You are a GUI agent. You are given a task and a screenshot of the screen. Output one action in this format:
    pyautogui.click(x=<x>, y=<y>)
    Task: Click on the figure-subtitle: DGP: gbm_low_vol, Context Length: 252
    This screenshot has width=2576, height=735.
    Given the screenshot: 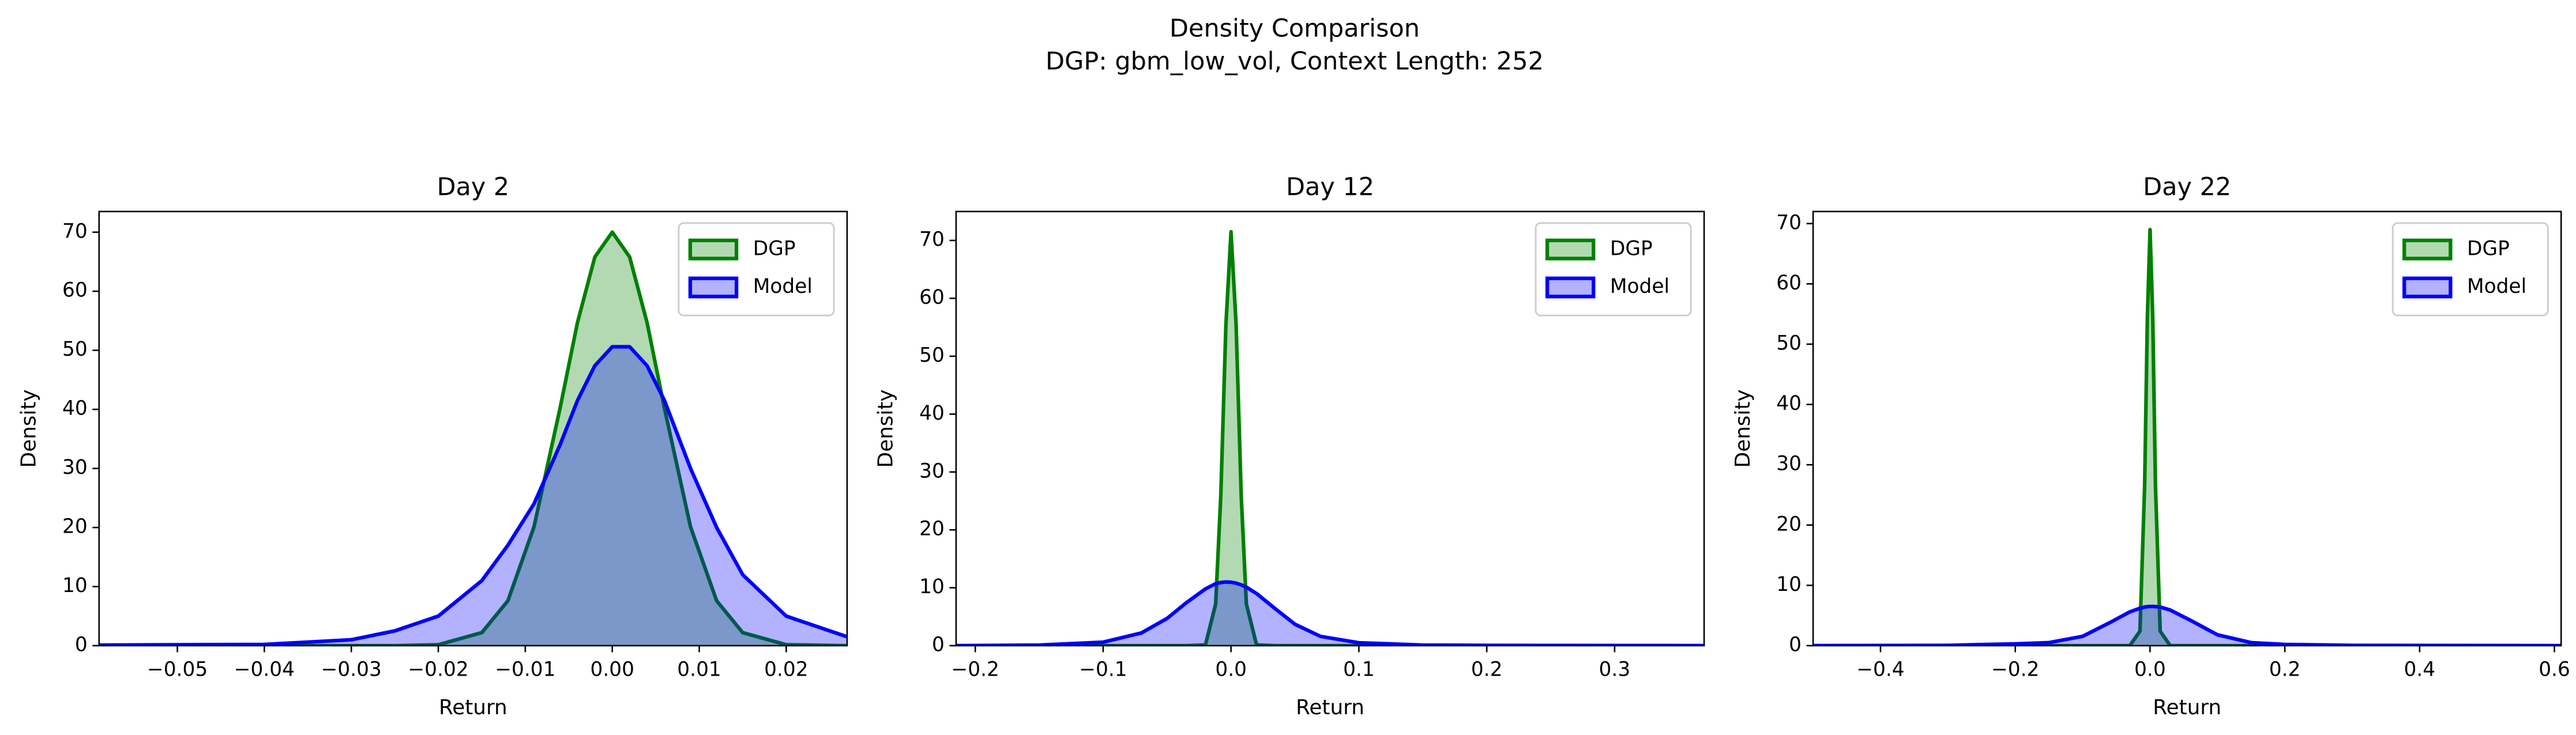 What is the action you would take?
    pyautogui.click(x=1295, y=61)
    